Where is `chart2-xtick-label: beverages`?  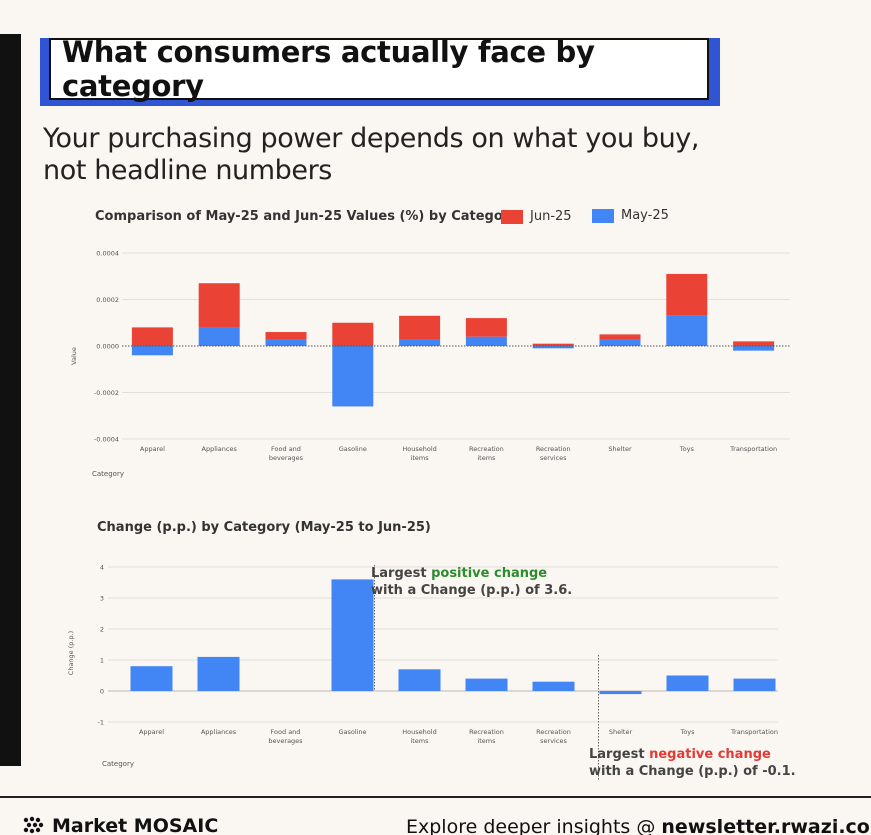
chart2-xtick-label: beverages is located at coordinates (285, 741).